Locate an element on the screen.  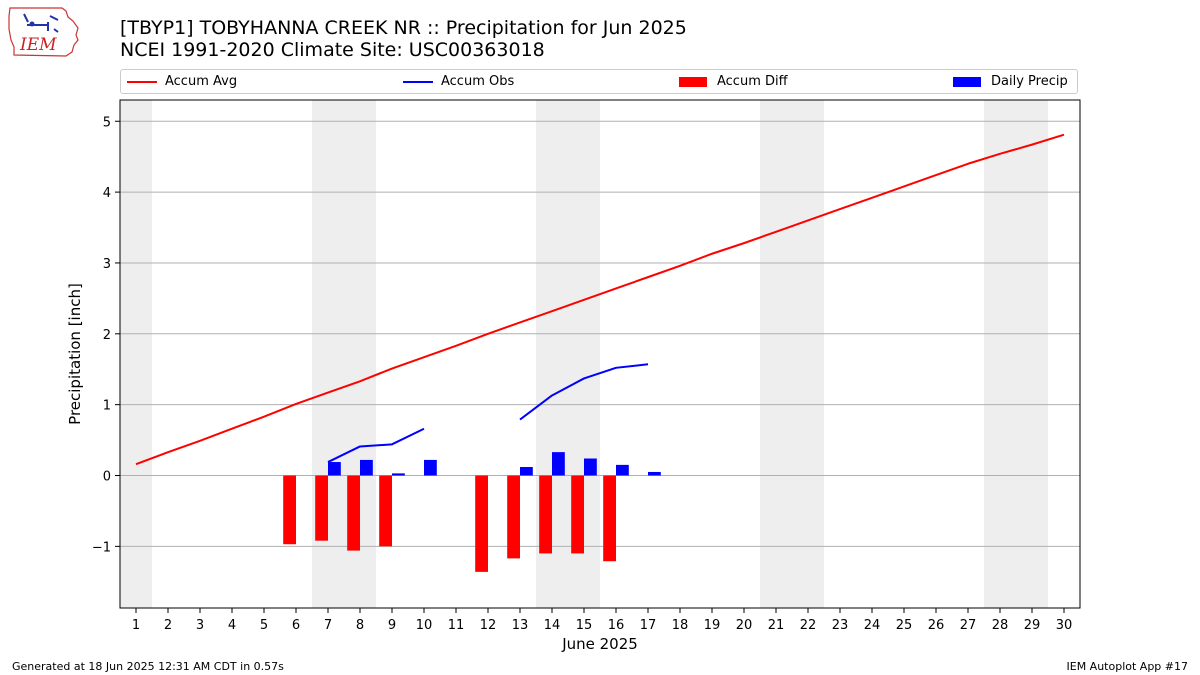
x-tick-label: 19 is located at coordinates (712, 625).